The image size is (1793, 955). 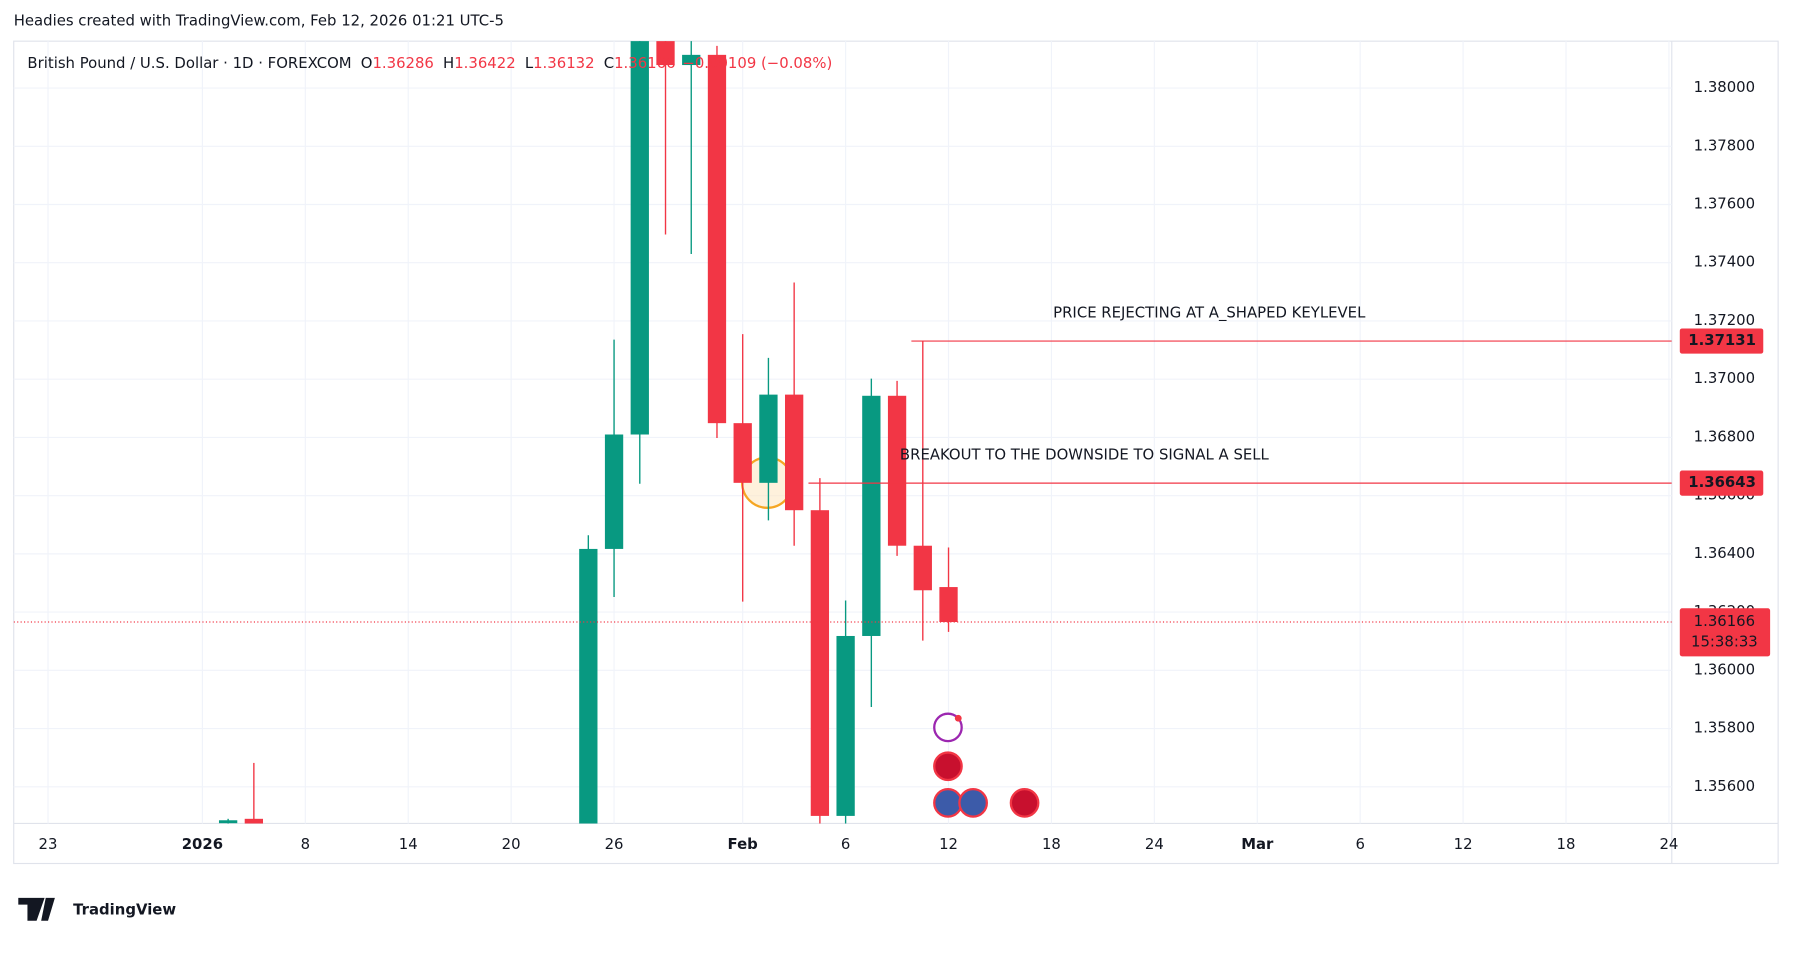 What do you see at coordinates (986, 765) in the screenshot?
I see `event-icons` at bounding box center [986, 765].